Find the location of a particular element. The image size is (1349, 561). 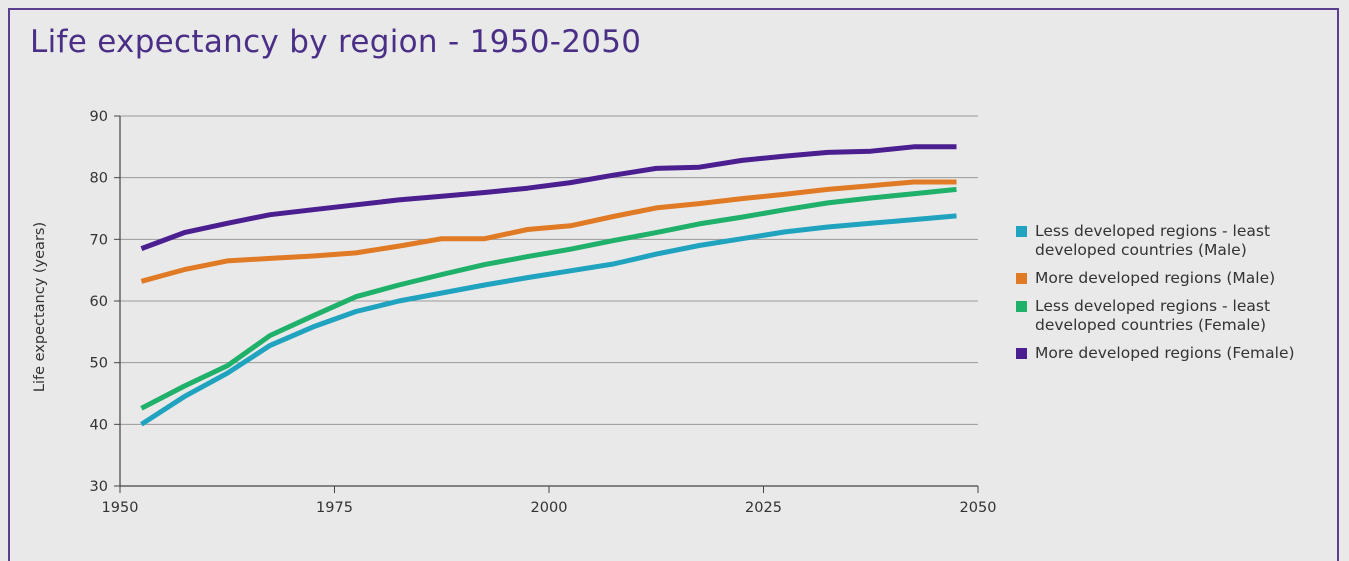

y-tick-label: 50 is located at coordinates (99, 364).